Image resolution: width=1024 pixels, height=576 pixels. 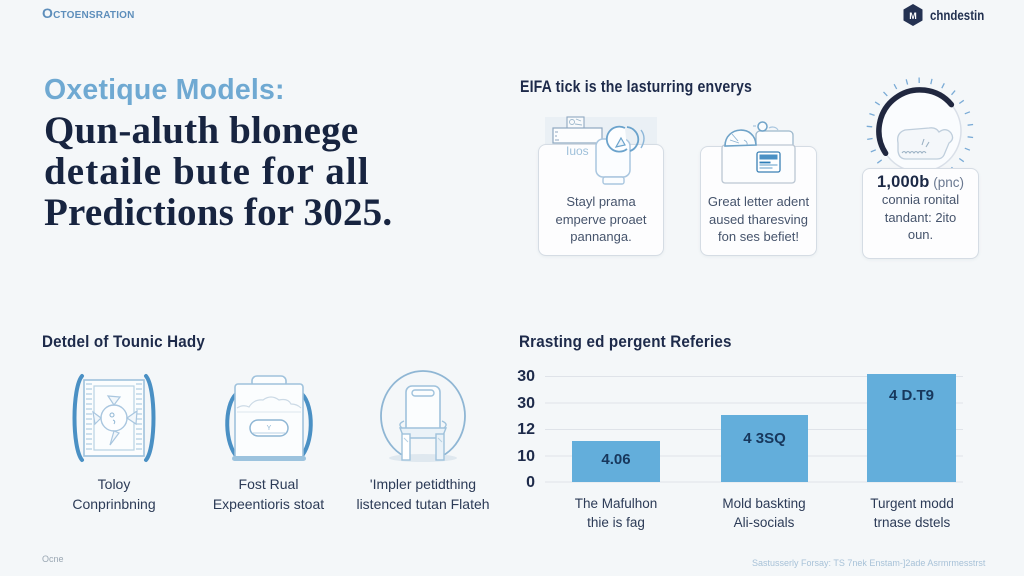 What do you see at coordinates (577, 151) in the screenshot?
I see `svg-text: Iuos` at bounding box center [577, 151].